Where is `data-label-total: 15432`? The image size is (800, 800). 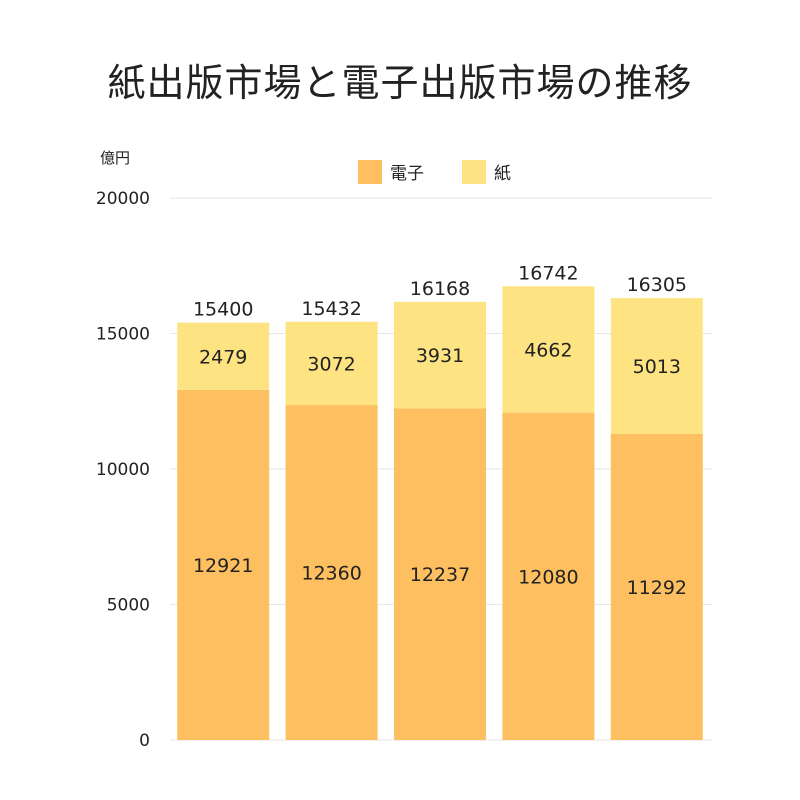 data-label-total: 15432 is located at coordinates (331, 309).